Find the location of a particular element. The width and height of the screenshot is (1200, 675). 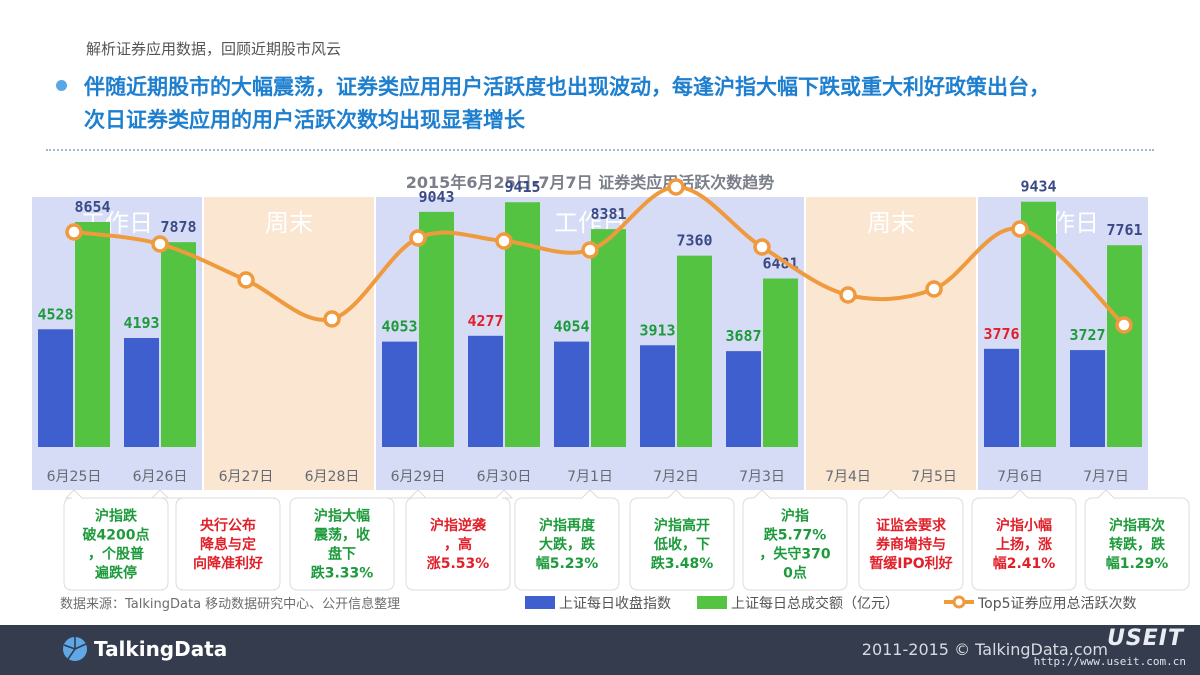

x-tick-label: 6月26日 is located at coordinates (160, 477).